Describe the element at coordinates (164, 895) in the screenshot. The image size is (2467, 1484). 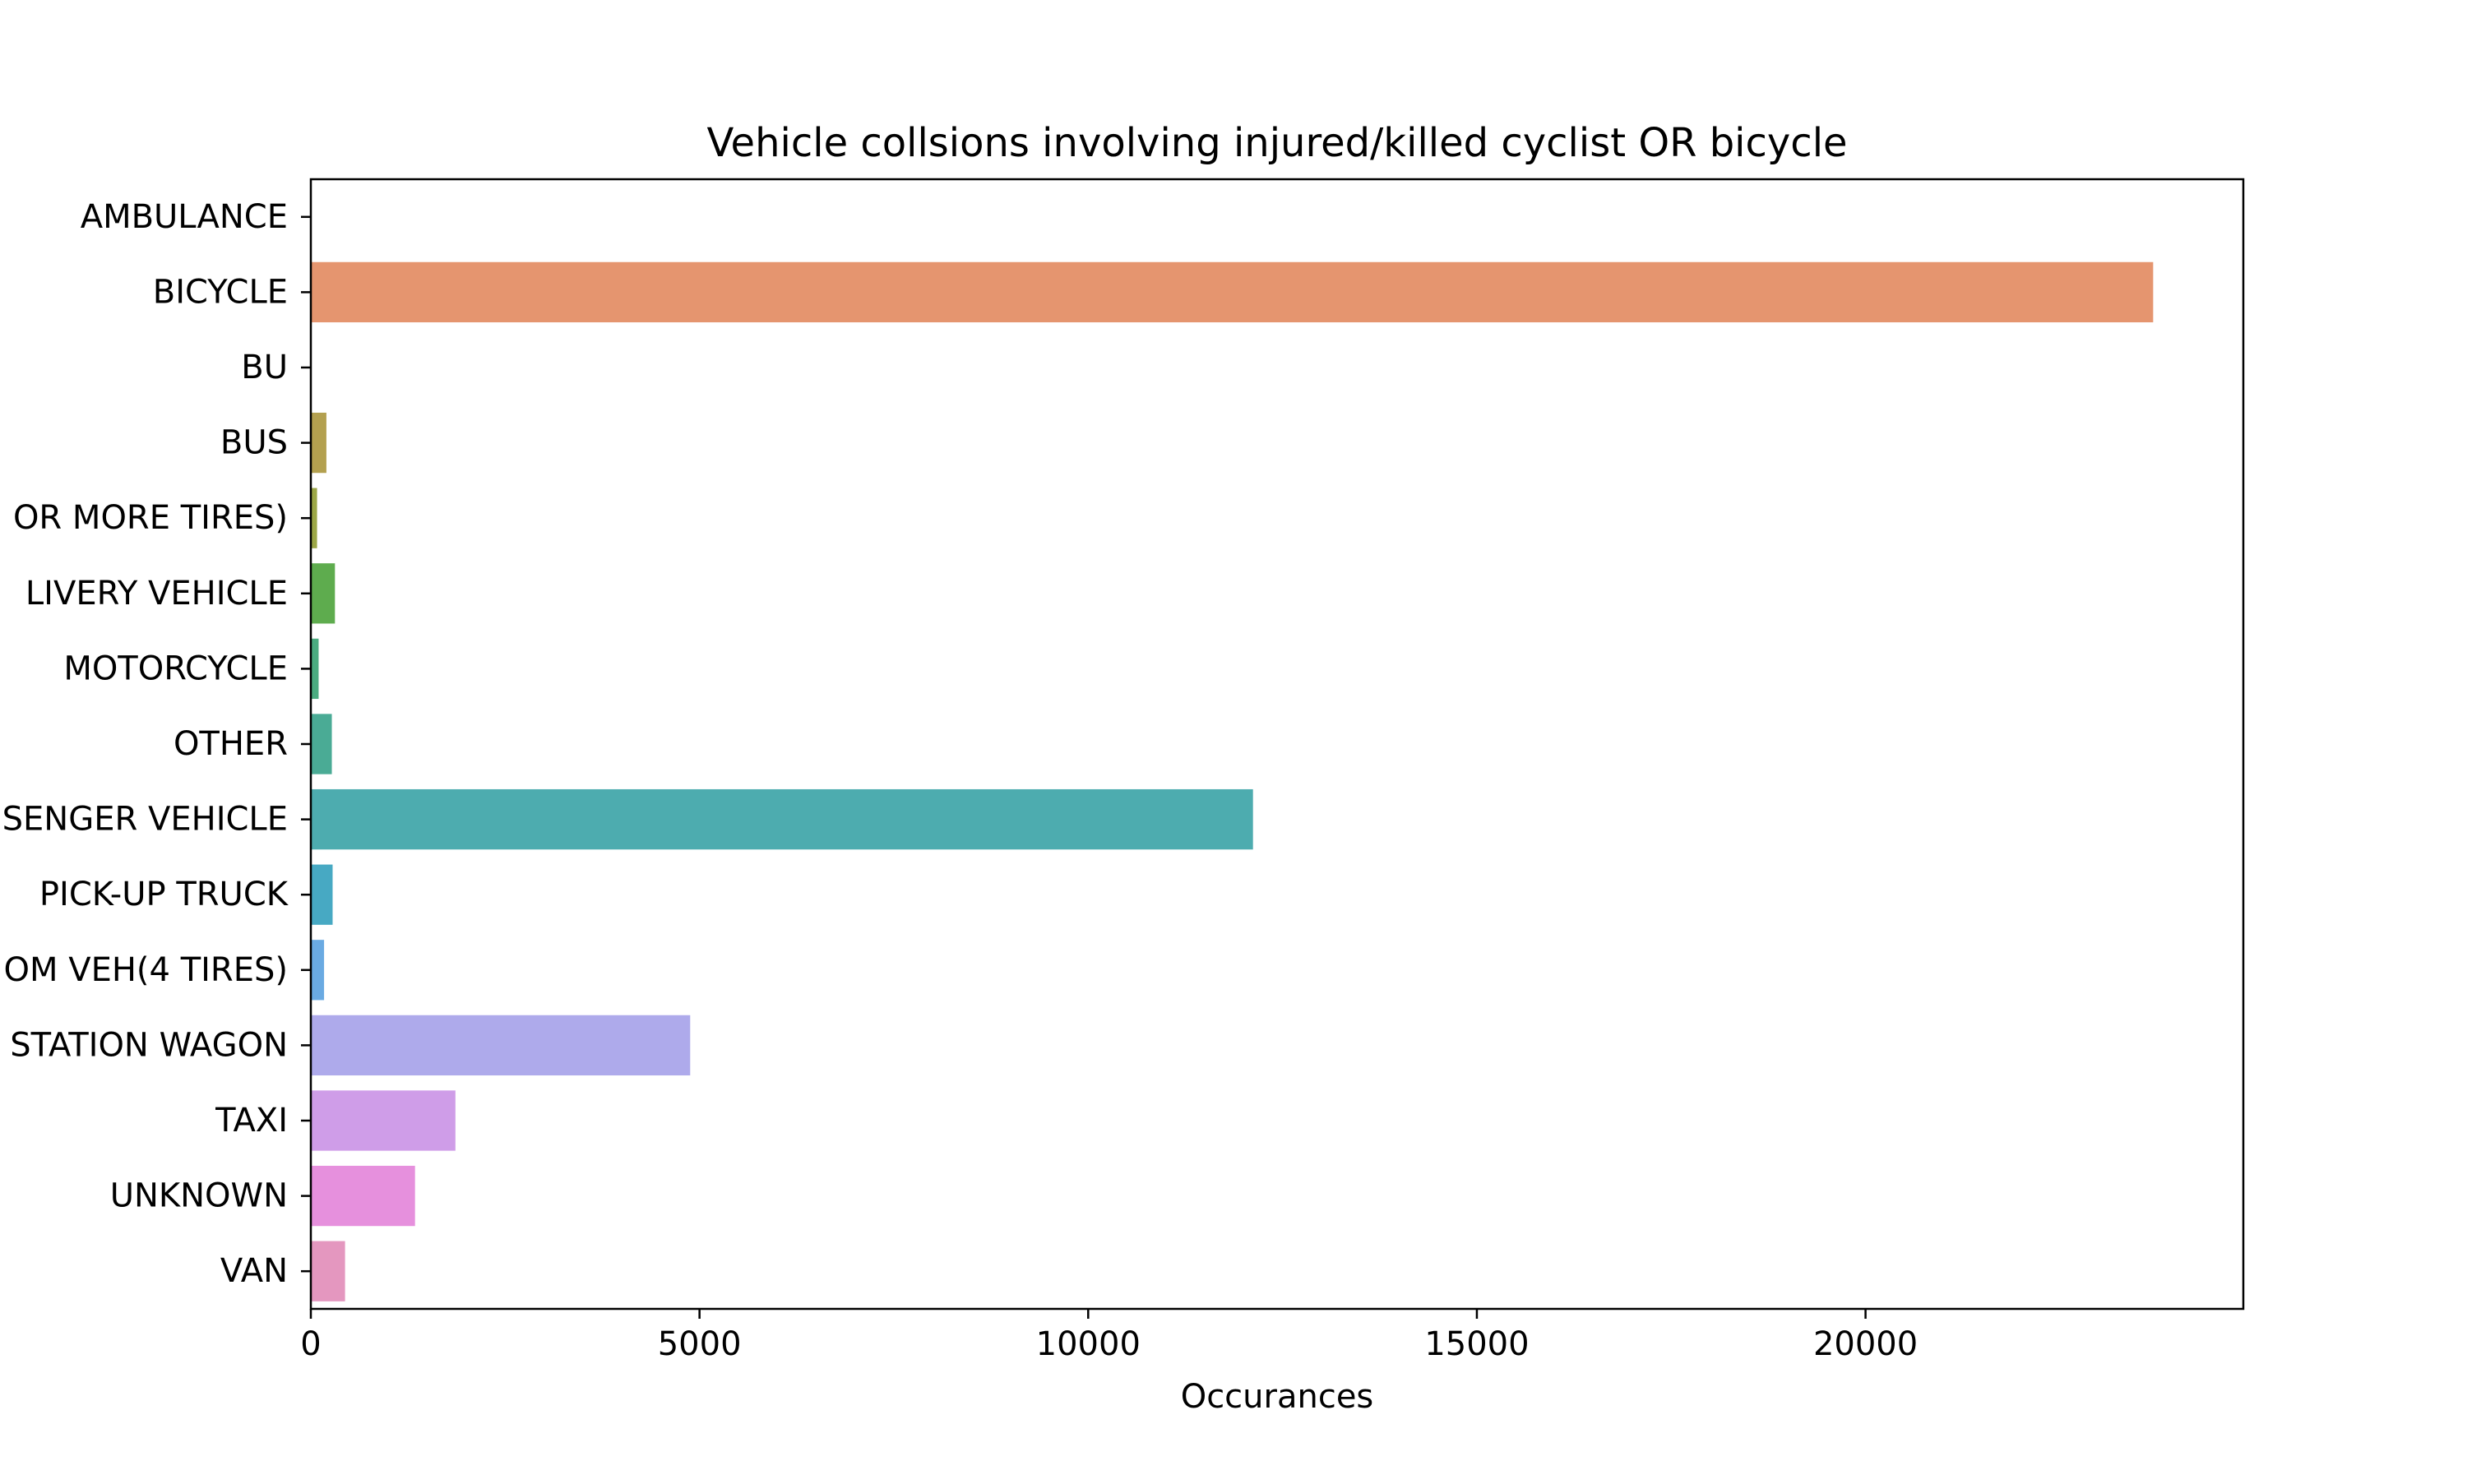
I see `y-tick-label-9: PICK-UP TRUCK` at that location.